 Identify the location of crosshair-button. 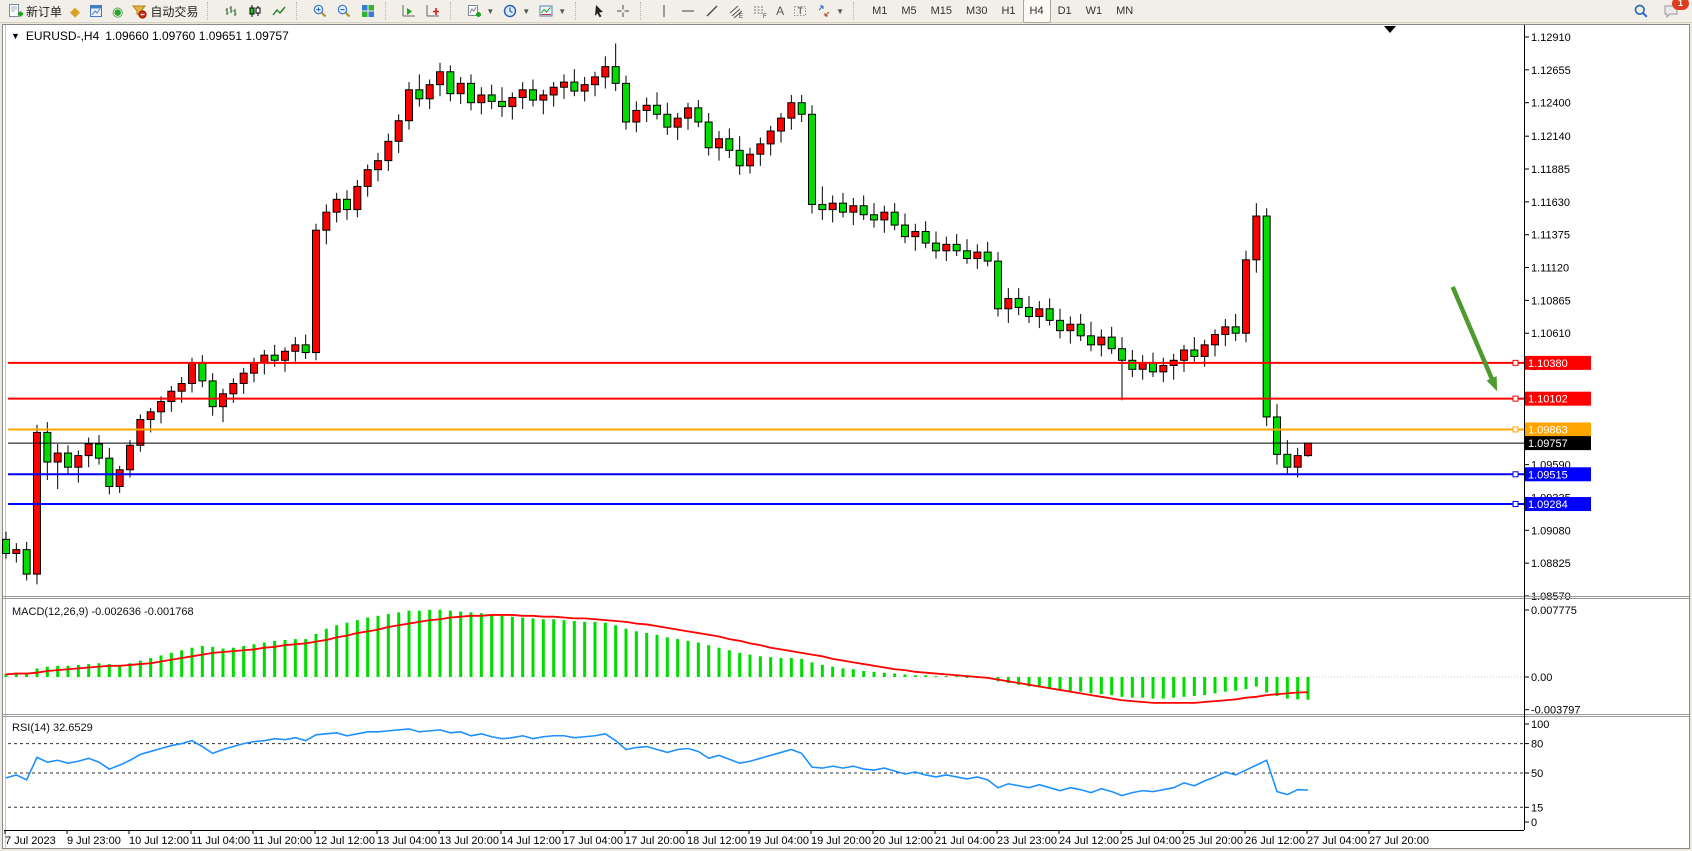
(623, 11).